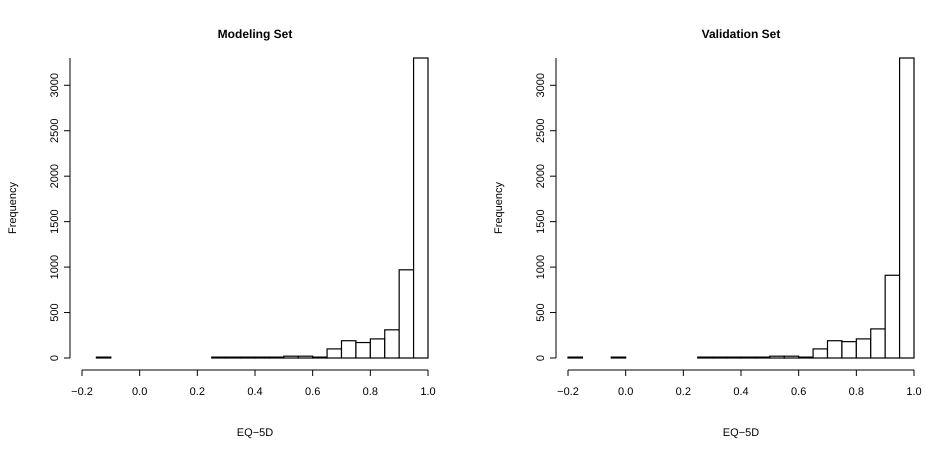 This screenshot has width=926, height=449. What do you see at coordinates (255, 34) in the screenshot?
I see `chart-title: Modeling Set` at bounding box center [255, 34].